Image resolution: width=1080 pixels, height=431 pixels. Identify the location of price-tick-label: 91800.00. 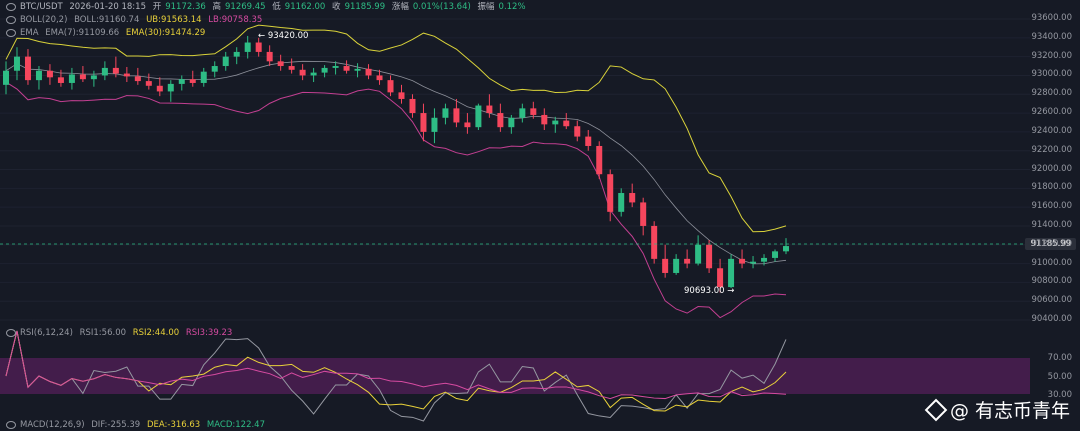
(1051, 187).